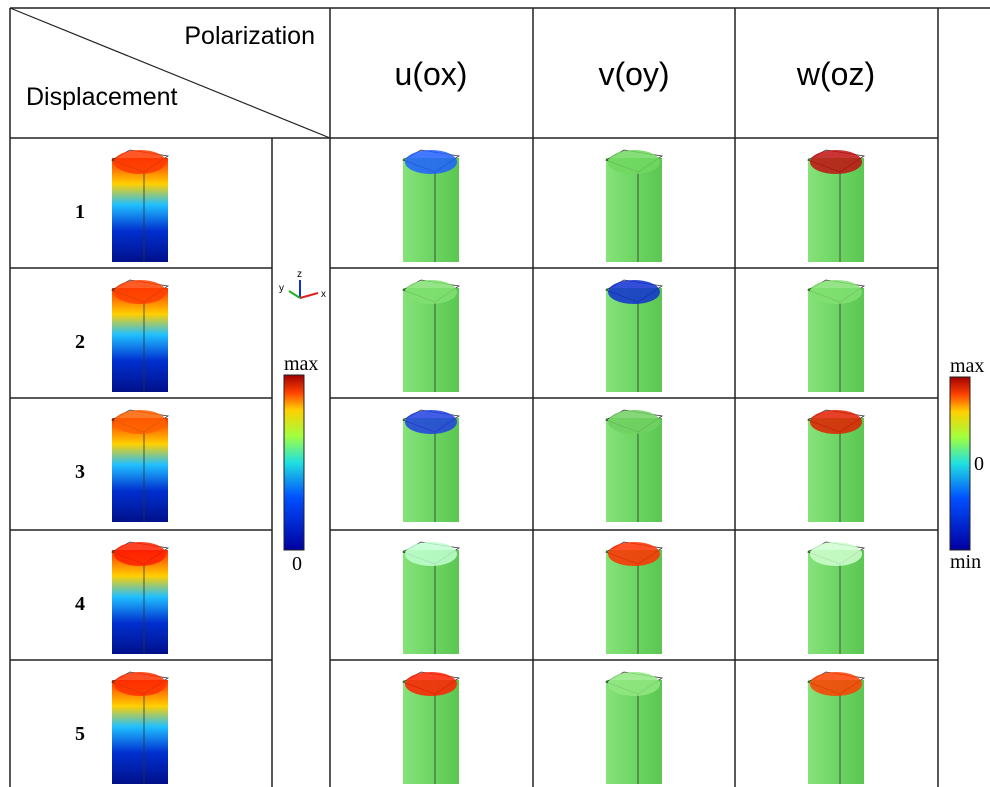 The width and height of the screenshot is (990, 787). What do you see at coordinates (80, 604) in the screenshot?
I see `row-label: 4` at bounding box center [80, 604].